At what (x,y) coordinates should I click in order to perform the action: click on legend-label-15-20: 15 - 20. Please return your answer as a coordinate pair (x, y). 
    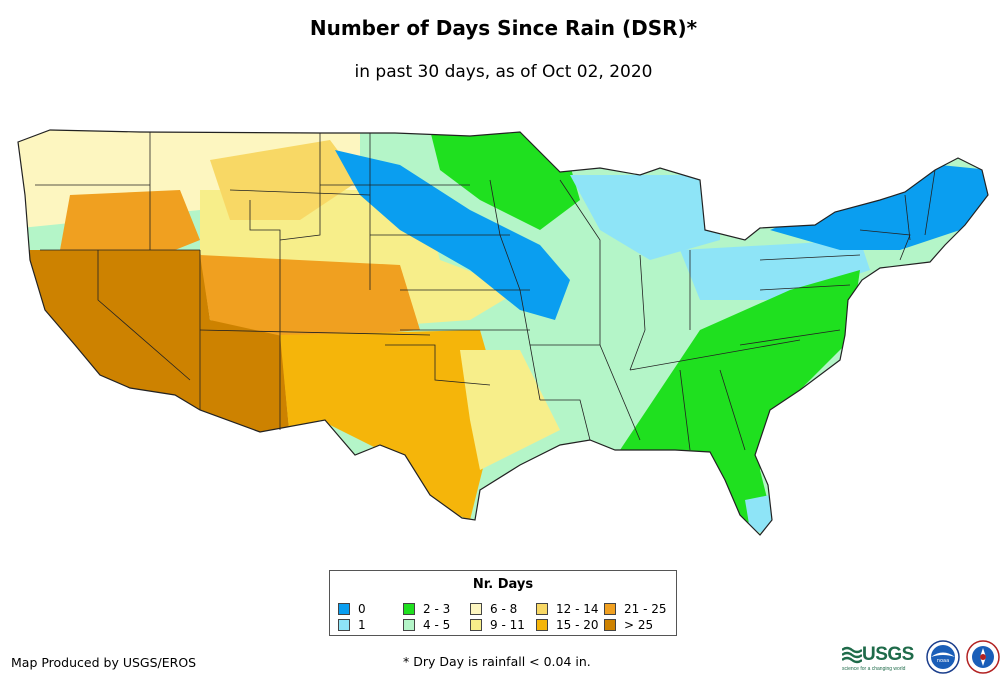
    Looking at the image, I should click on (577, 625).